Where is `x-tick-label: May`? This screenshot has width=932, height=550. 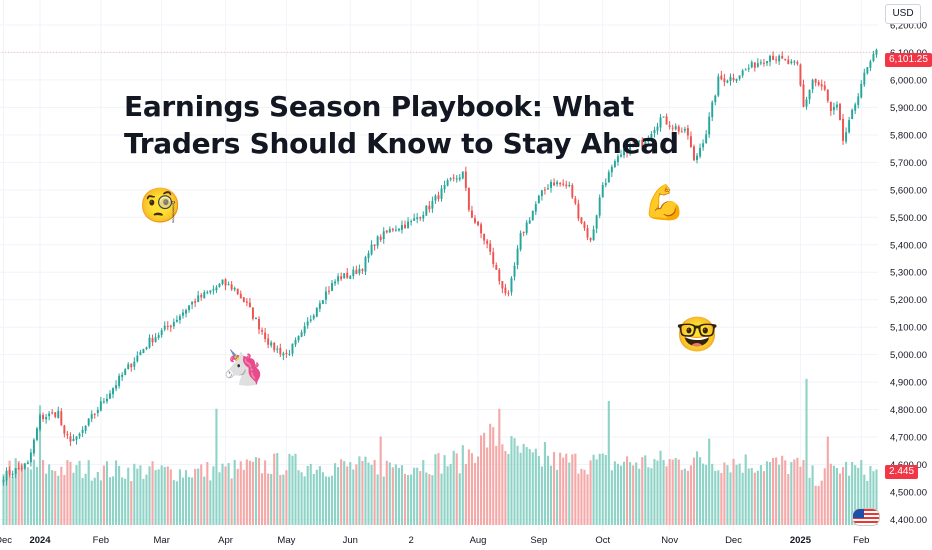 x-tick-label: May is located at coordinates (286, 540).